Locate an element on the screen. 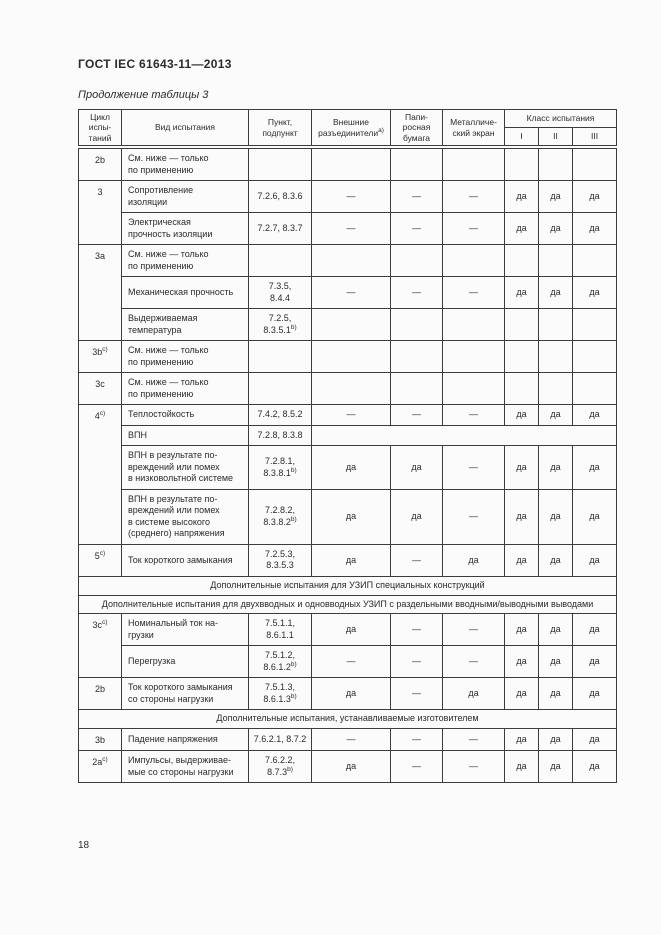  col-header-class-i: I is located at coordinates (521, 138).